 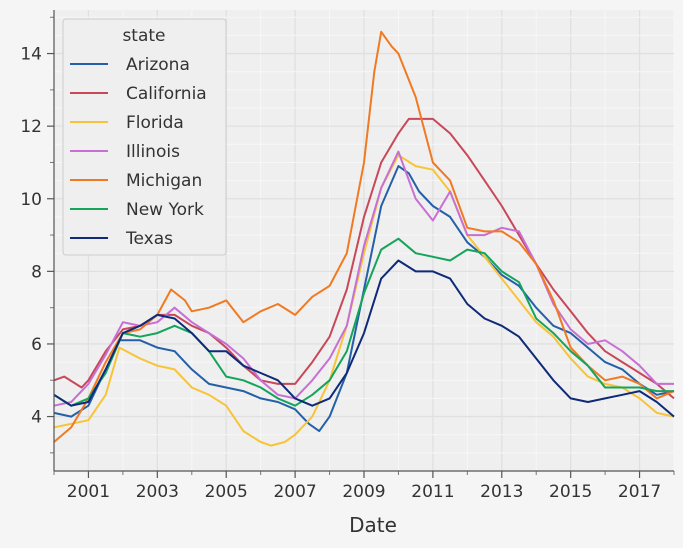 I want to click on x-tick-label: 2005, so click(x=226, y=492).